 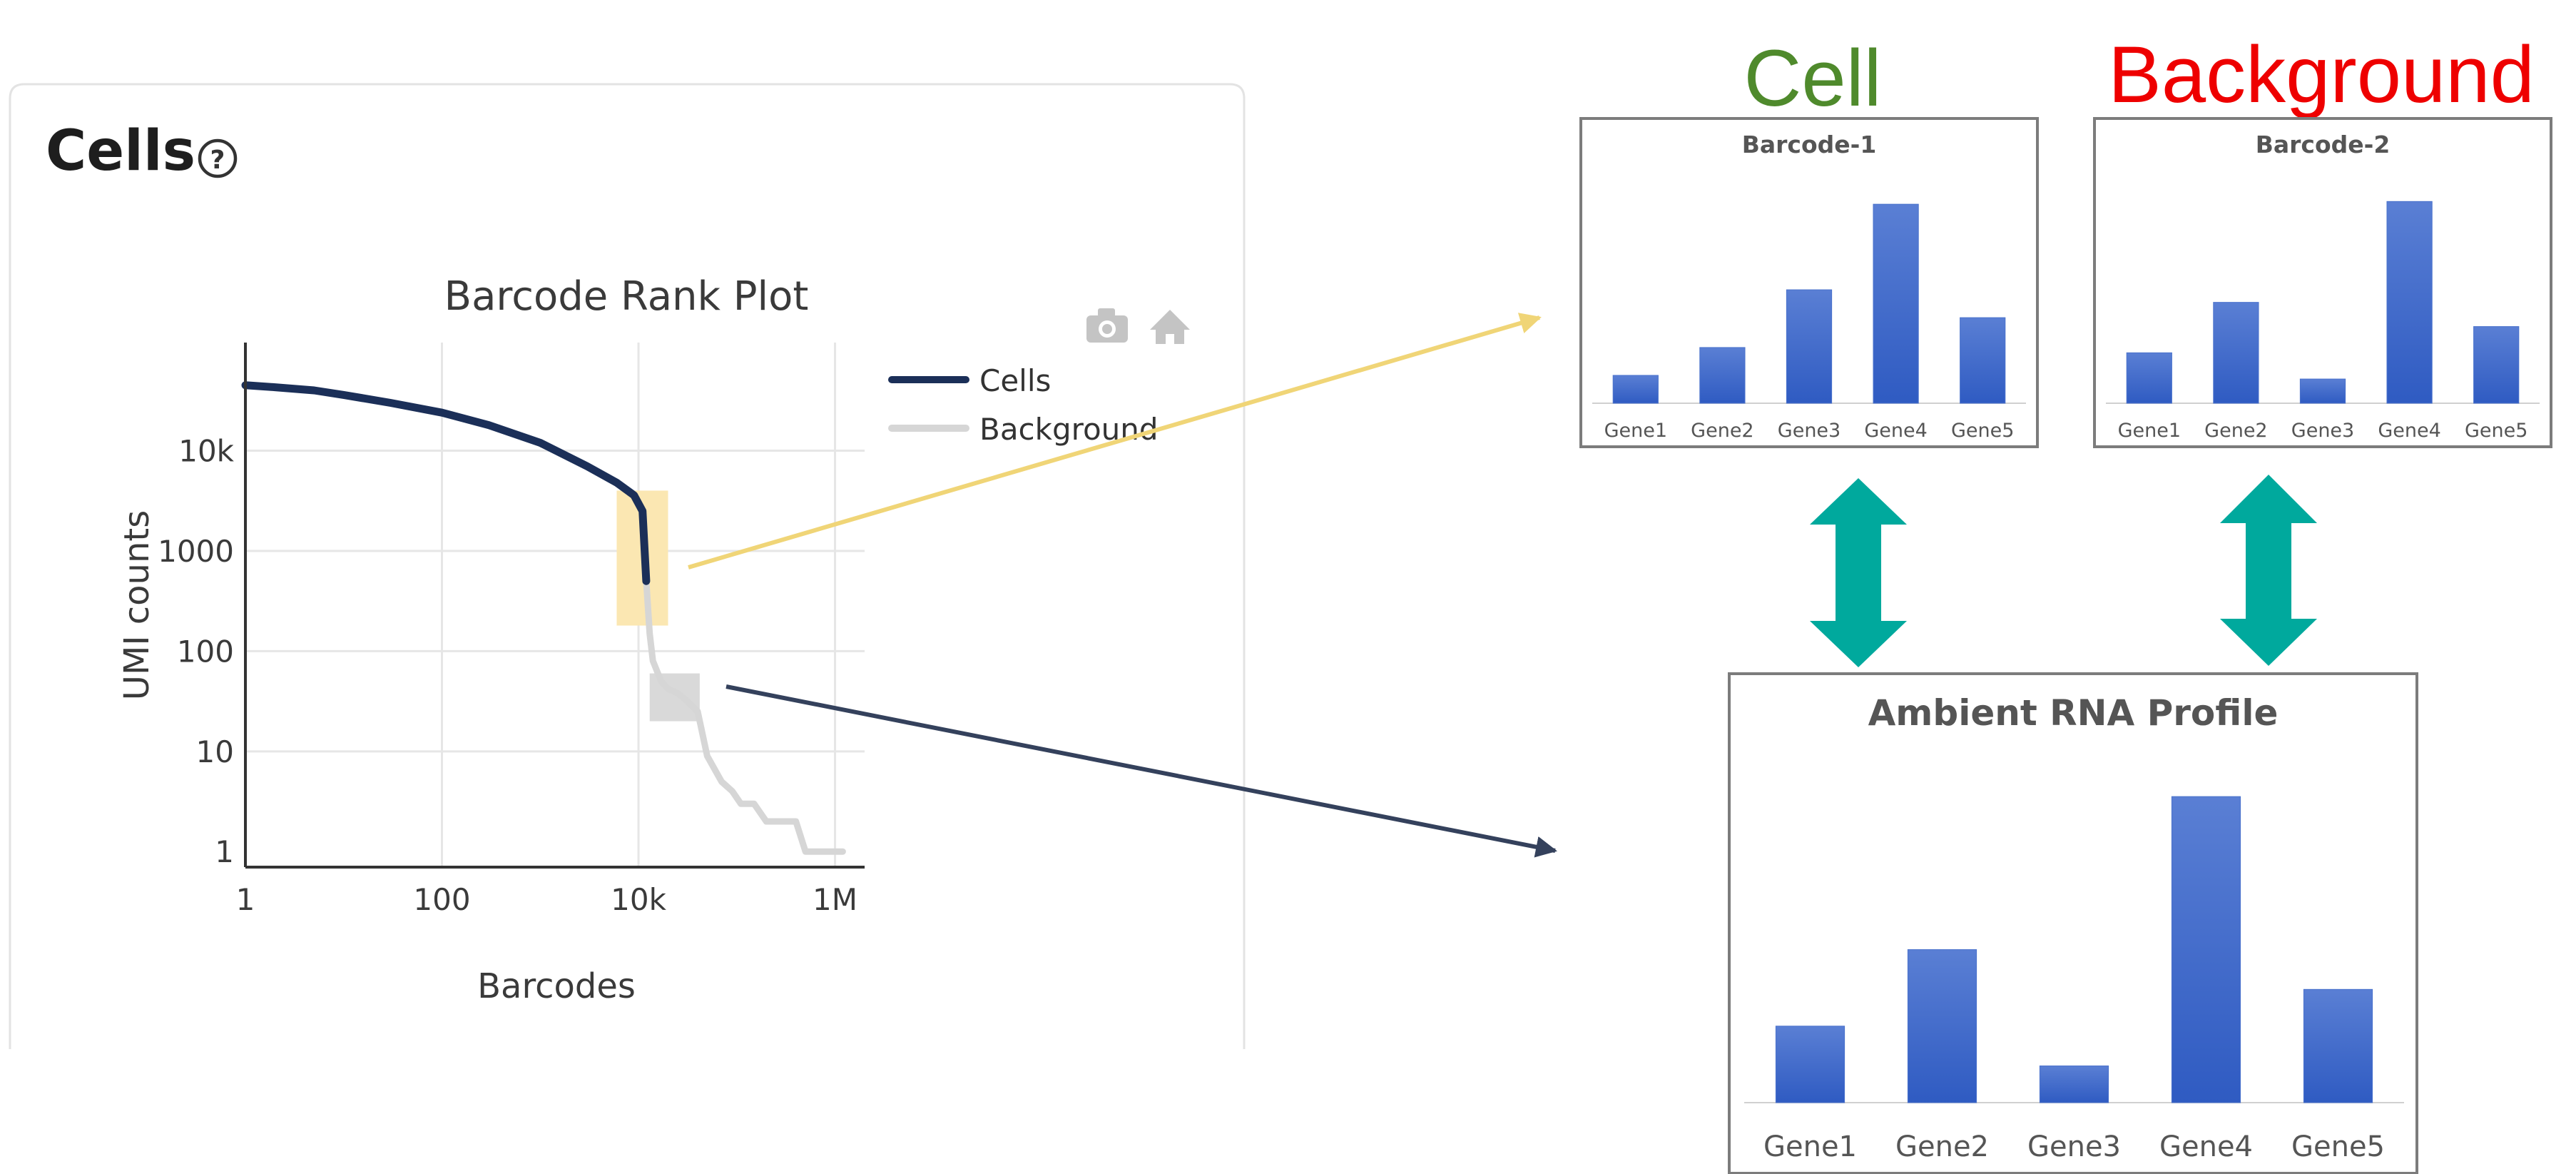 What do you see at coordinates (1107, 325) in the screenshot?
I see `camera-icon` at bounding box center [1107, 325].